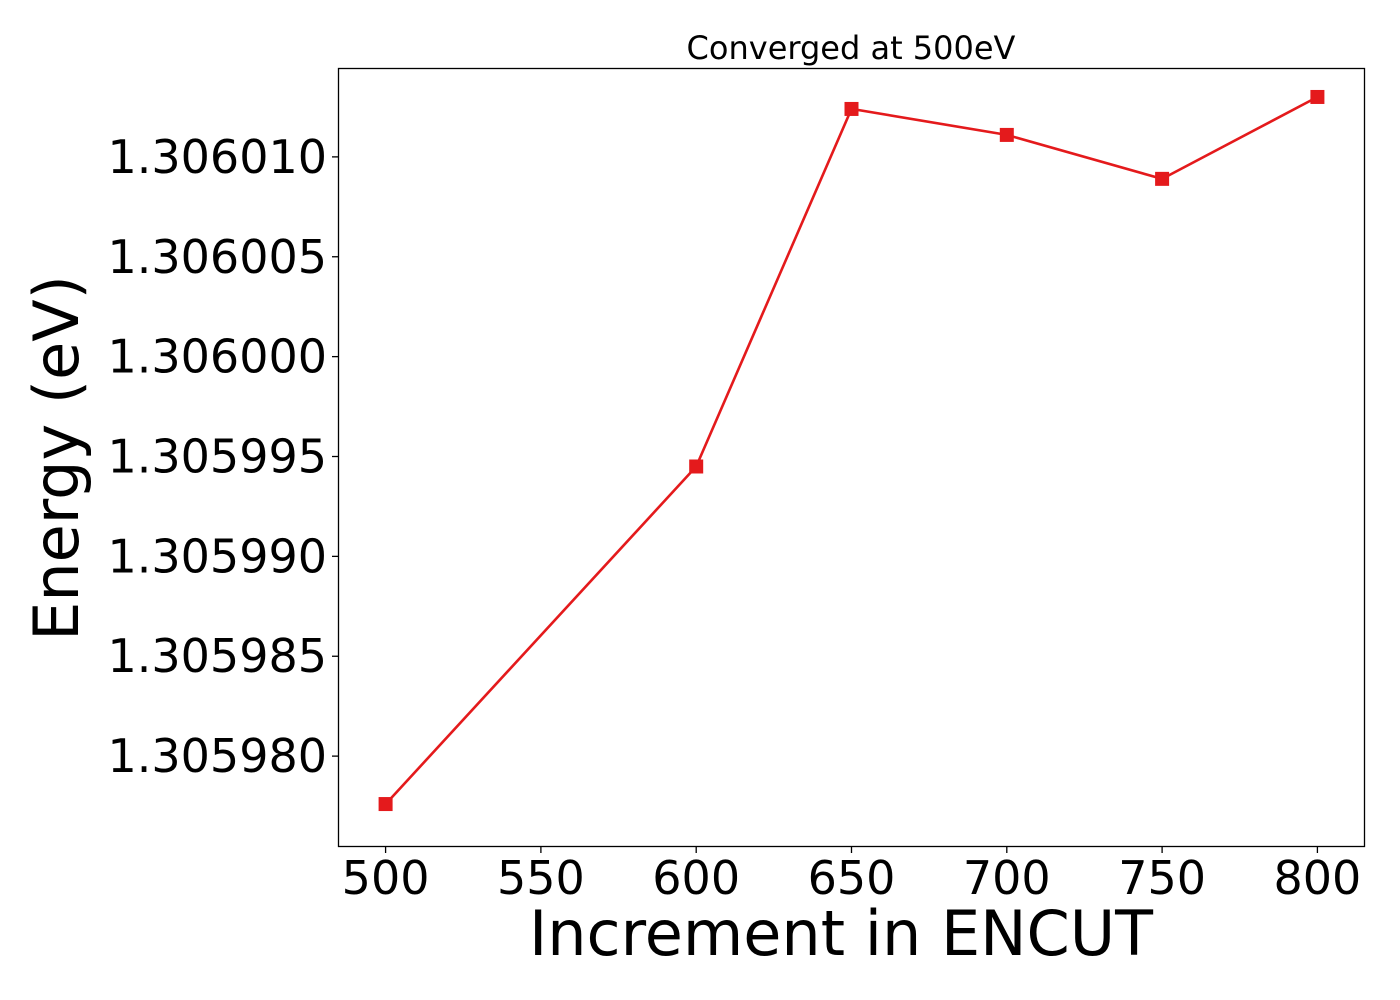  Describe the element at coordinates (218, 357) in the screenshot. I see `y-tick-label: 1.306000` at that location.